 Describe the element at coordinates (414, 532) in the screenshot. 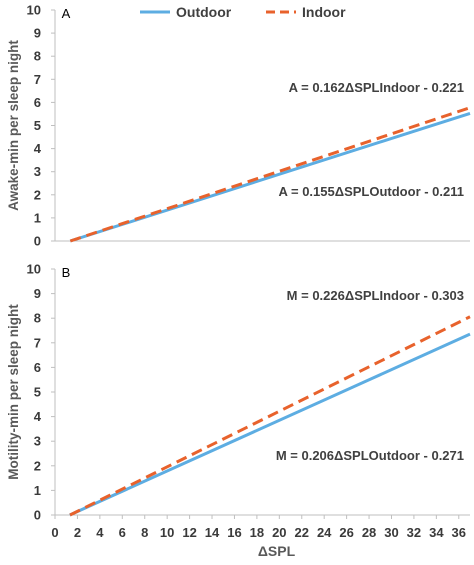

I see `x-tick-label: 32` at that location.